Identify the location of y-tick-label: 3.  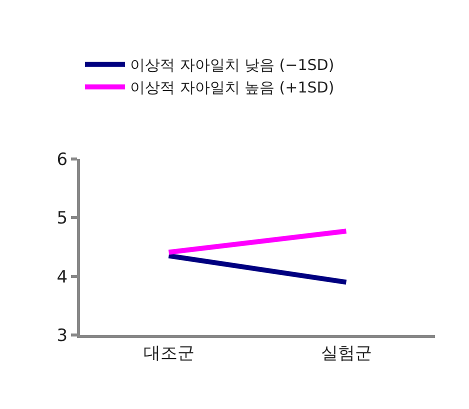
(62, 336).